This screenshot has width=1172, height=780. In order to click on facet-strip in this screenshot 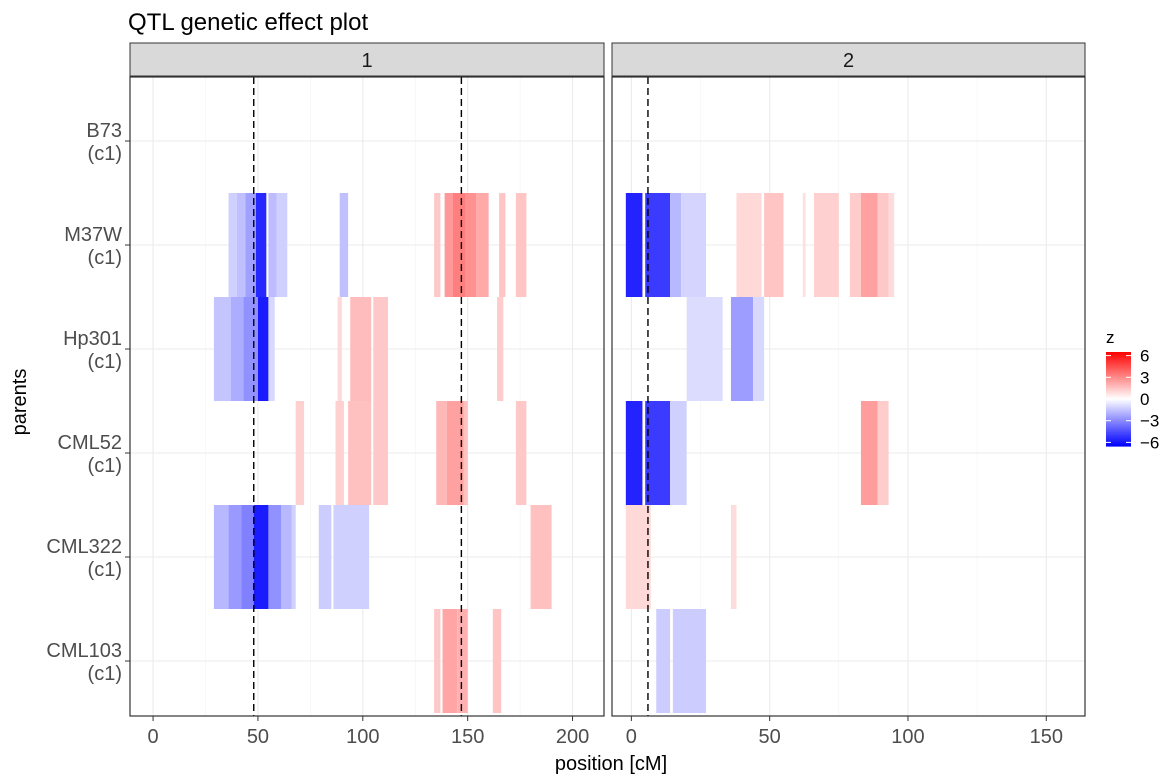, I will do `click(848, 59)`.